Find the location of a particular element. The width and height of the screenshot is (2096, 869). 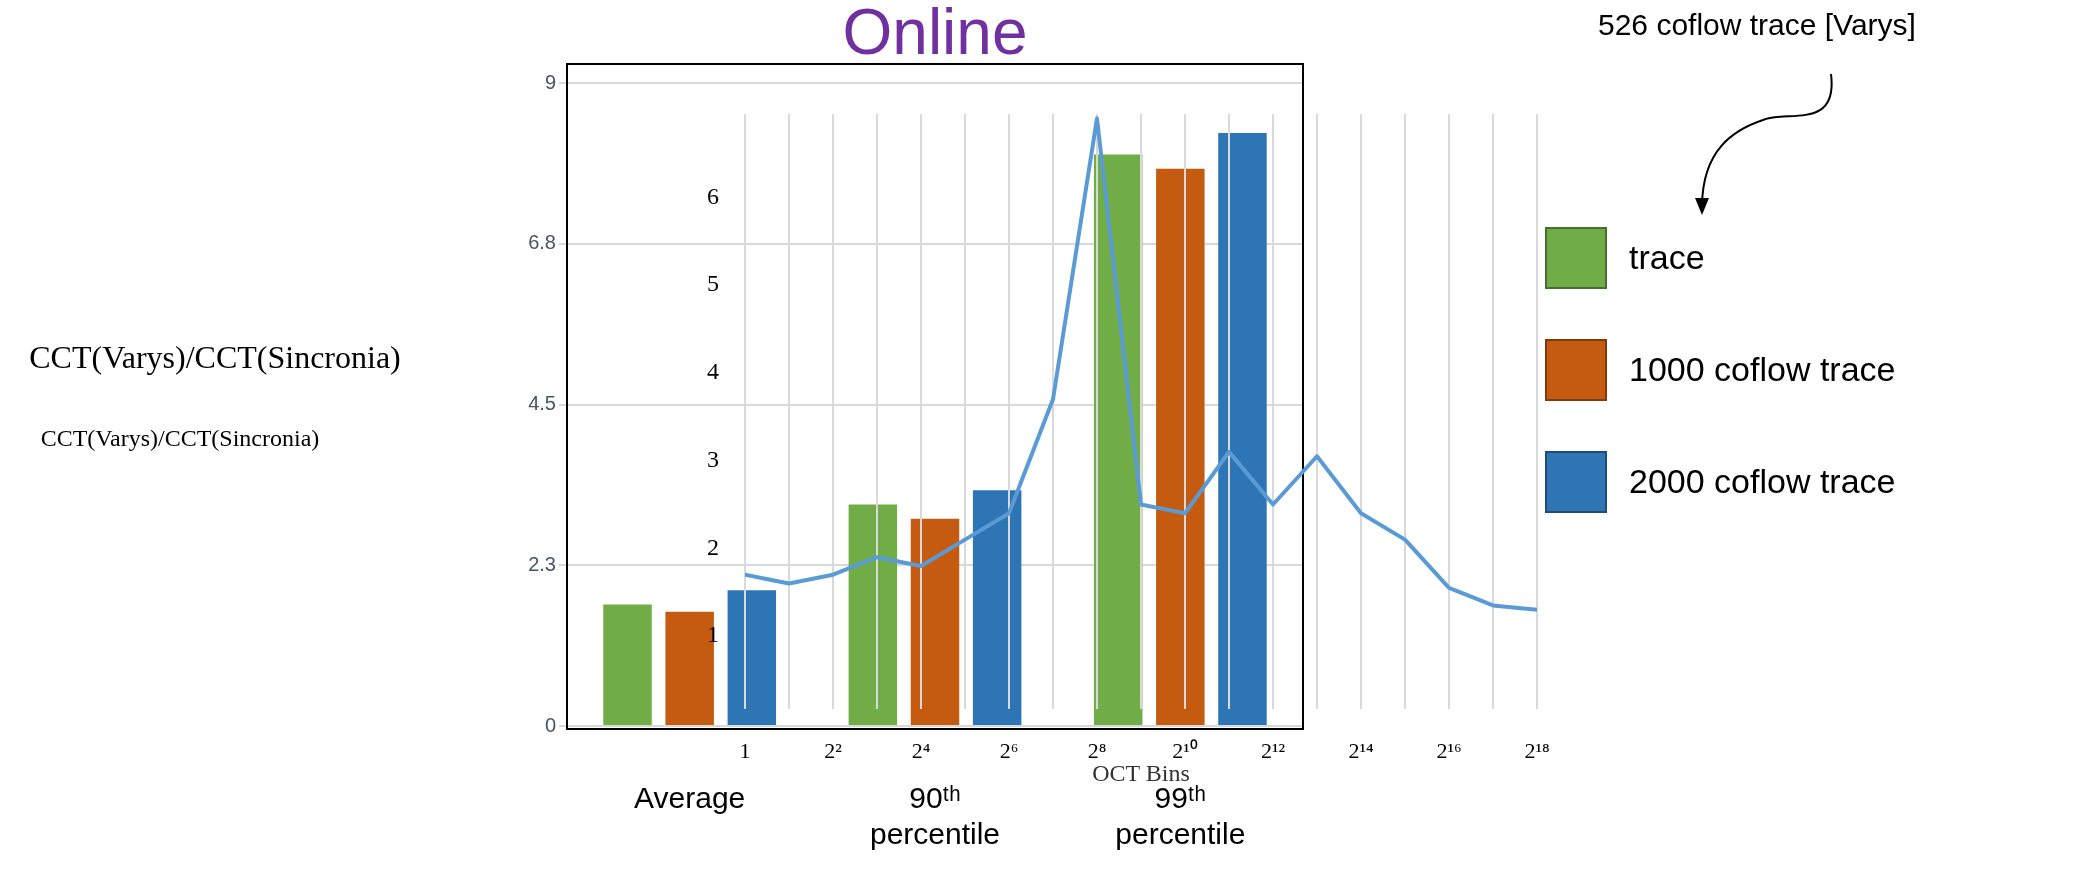

y-tick-label: 4 is located at coordinates (713, 371).